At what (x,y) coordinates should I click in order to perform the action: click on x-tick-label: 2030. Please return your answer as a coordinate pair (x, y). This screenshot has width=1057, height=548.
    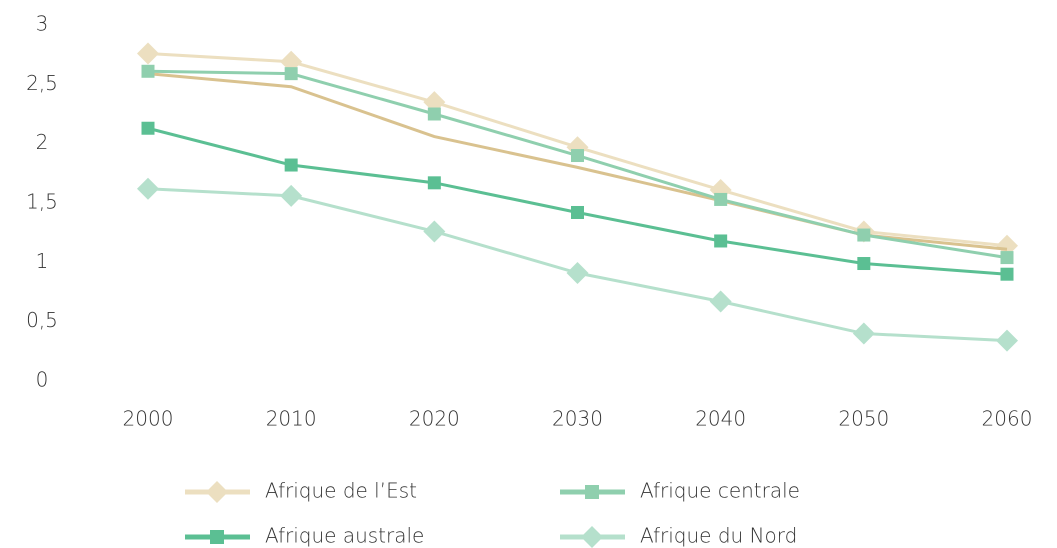
    Looking at the image, I should click on (577, 419).